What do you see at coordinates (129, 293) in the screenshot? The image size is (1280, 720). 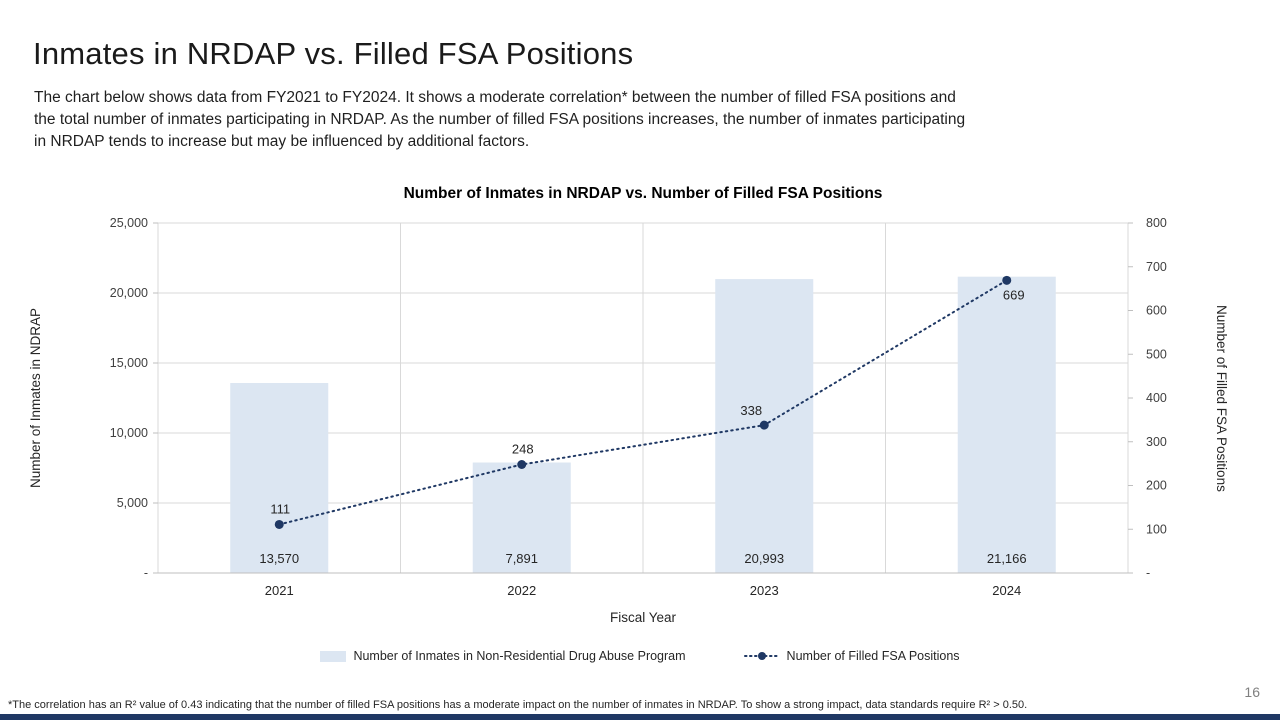 I see `left-axis-tick-label: 20,000` at bounding box center [129, 293].